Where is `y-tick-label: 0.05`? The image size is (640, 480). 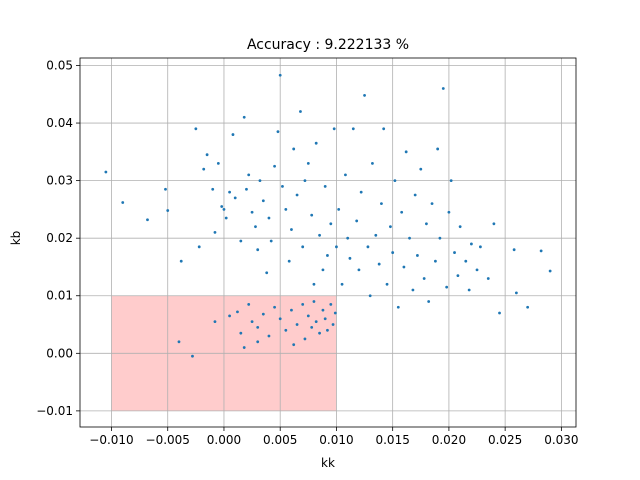 y-tick-label: 0.05 is located at coordinates (59, 65).